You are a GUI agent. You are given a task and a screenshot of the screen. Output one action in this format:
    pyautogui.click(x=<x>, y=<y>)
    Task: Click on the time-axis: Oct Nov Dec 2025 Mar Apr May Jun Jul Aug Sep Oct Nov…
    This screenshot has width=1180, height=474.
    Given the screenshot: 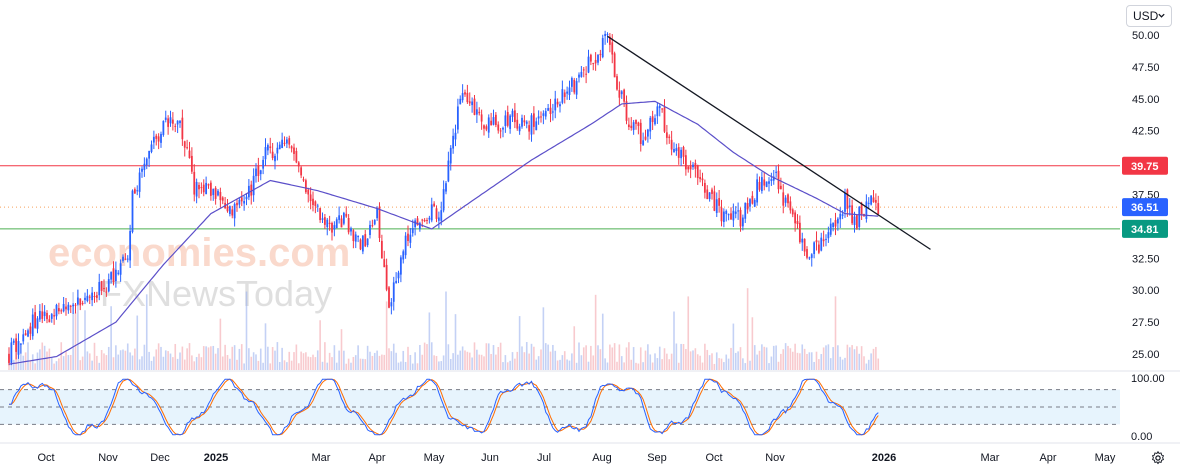 What is the action you would take?
    pyautogui.click(x=590, y=453)
    